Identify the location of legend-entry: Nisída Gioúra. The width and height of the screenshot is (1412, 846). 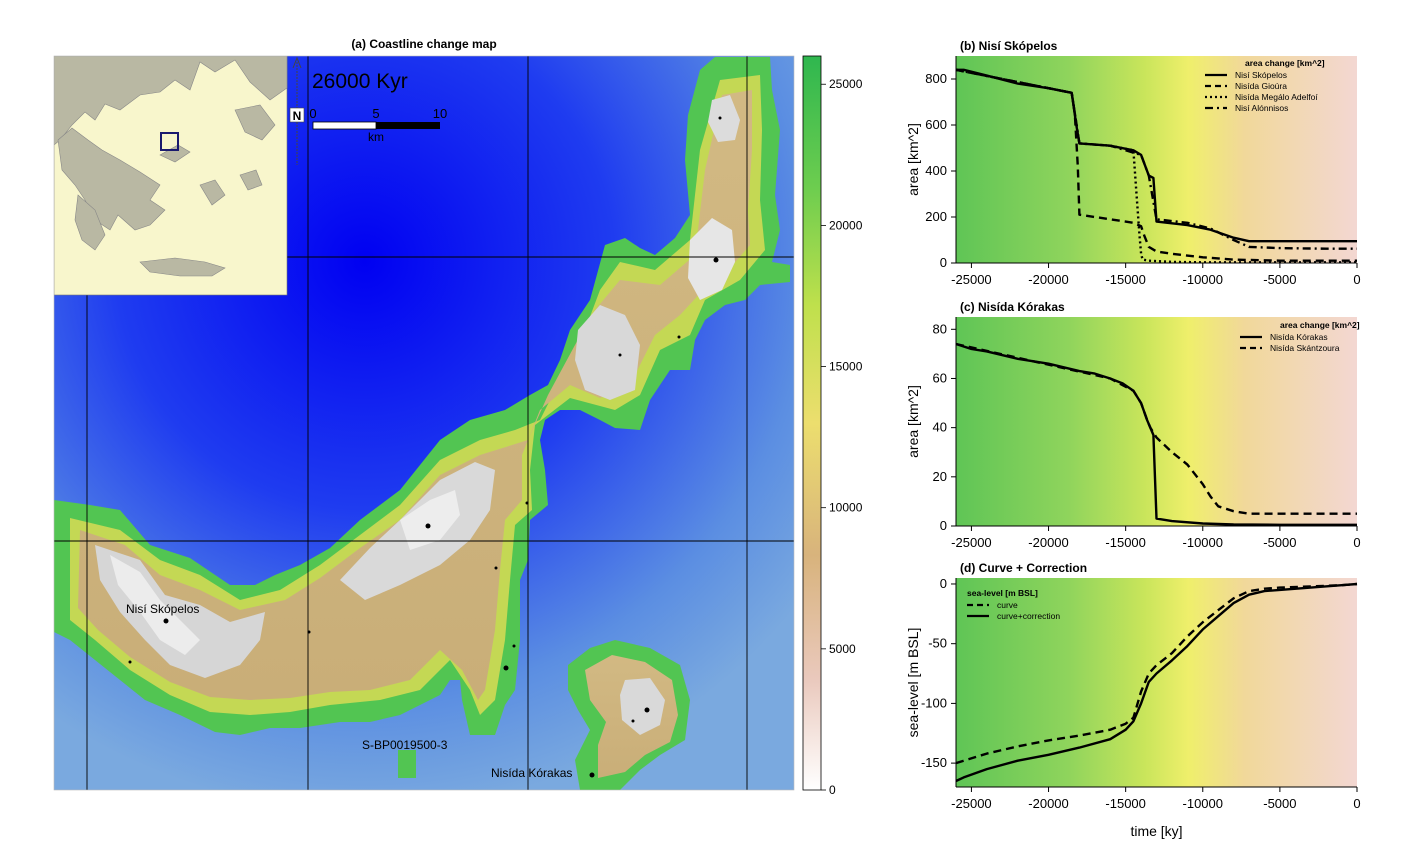
(1261, 86).